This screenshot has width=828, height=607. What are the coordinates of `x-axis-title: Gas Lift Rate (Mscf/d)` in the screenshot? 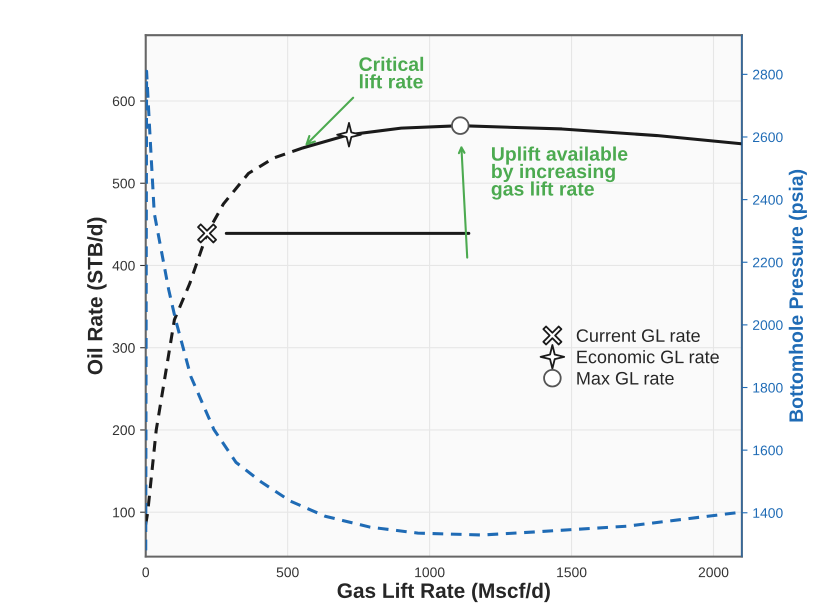 It's located at (444, 592).